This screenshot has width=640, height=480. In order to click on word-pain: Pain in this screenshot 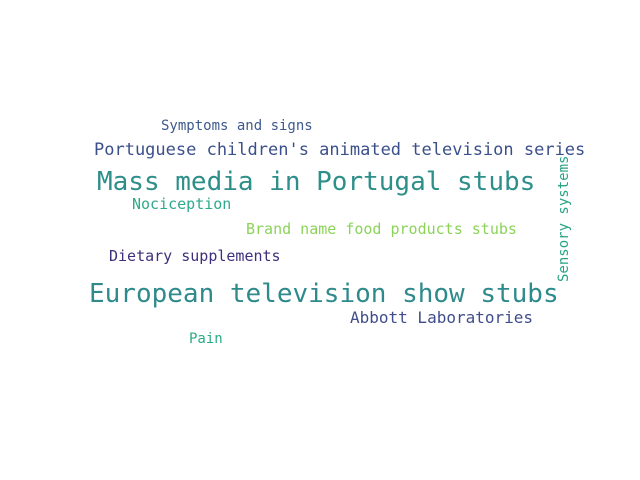, I will do `click(206, 339)`.